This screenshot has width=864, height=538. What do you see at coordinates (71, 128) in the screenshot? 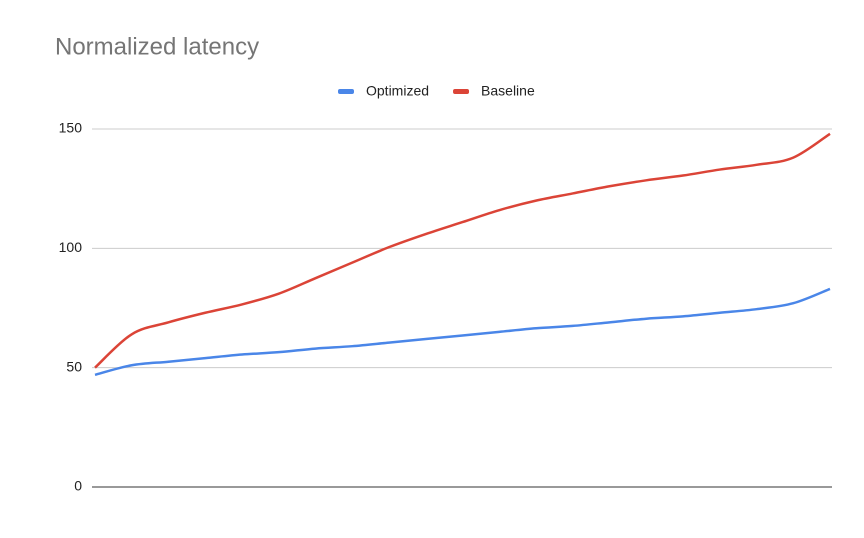
I see `y-tick-label: 150` at bounding box center [71, 128].